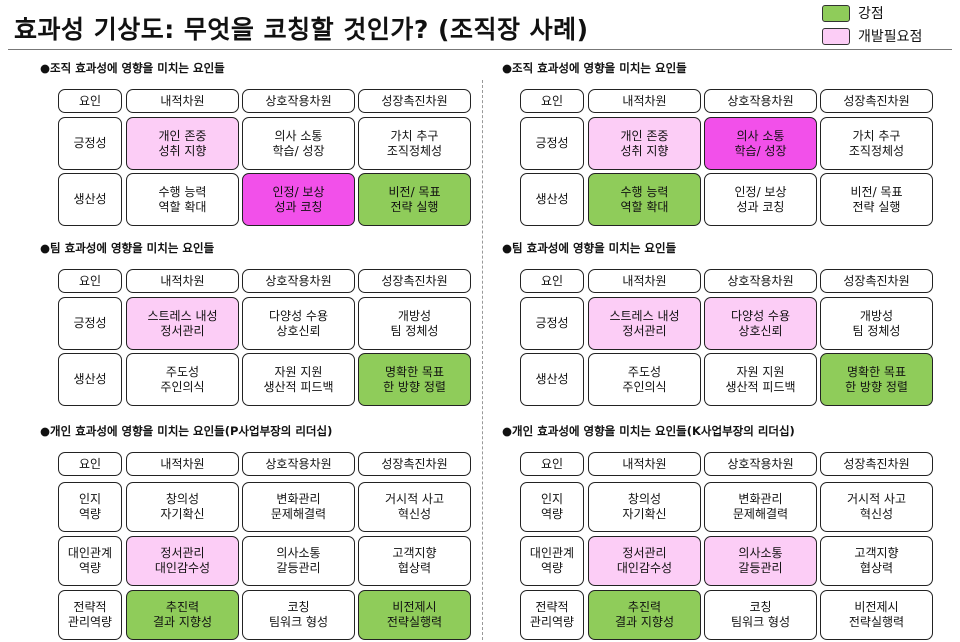  I want to click on factor-cell: 명확한 목표 한 방향 정렬, so click(414, 379).